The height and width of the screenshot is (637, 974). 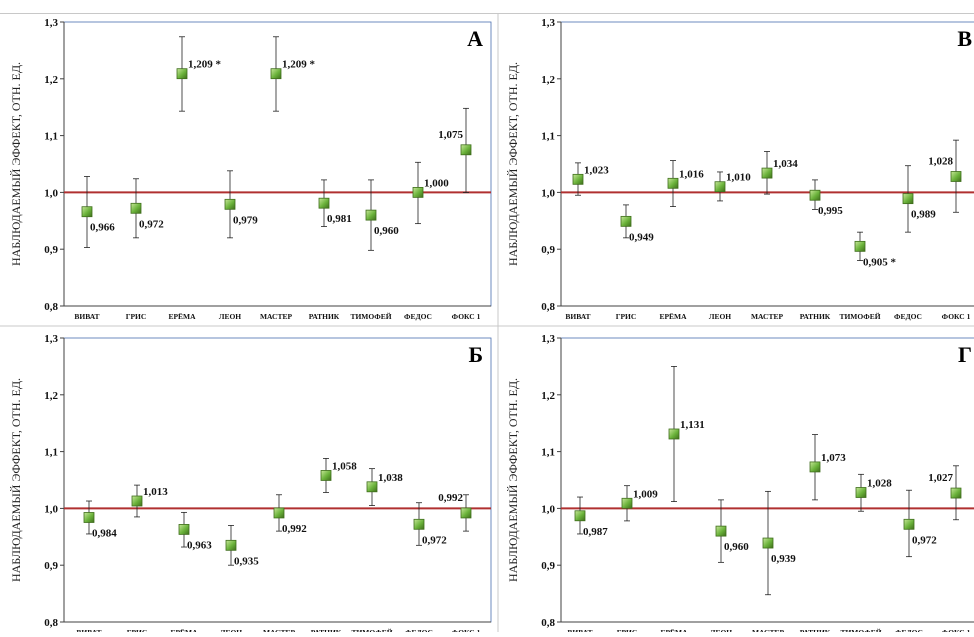 I want to click on x-category-label: ГРИС, so click(x=627, y=630).